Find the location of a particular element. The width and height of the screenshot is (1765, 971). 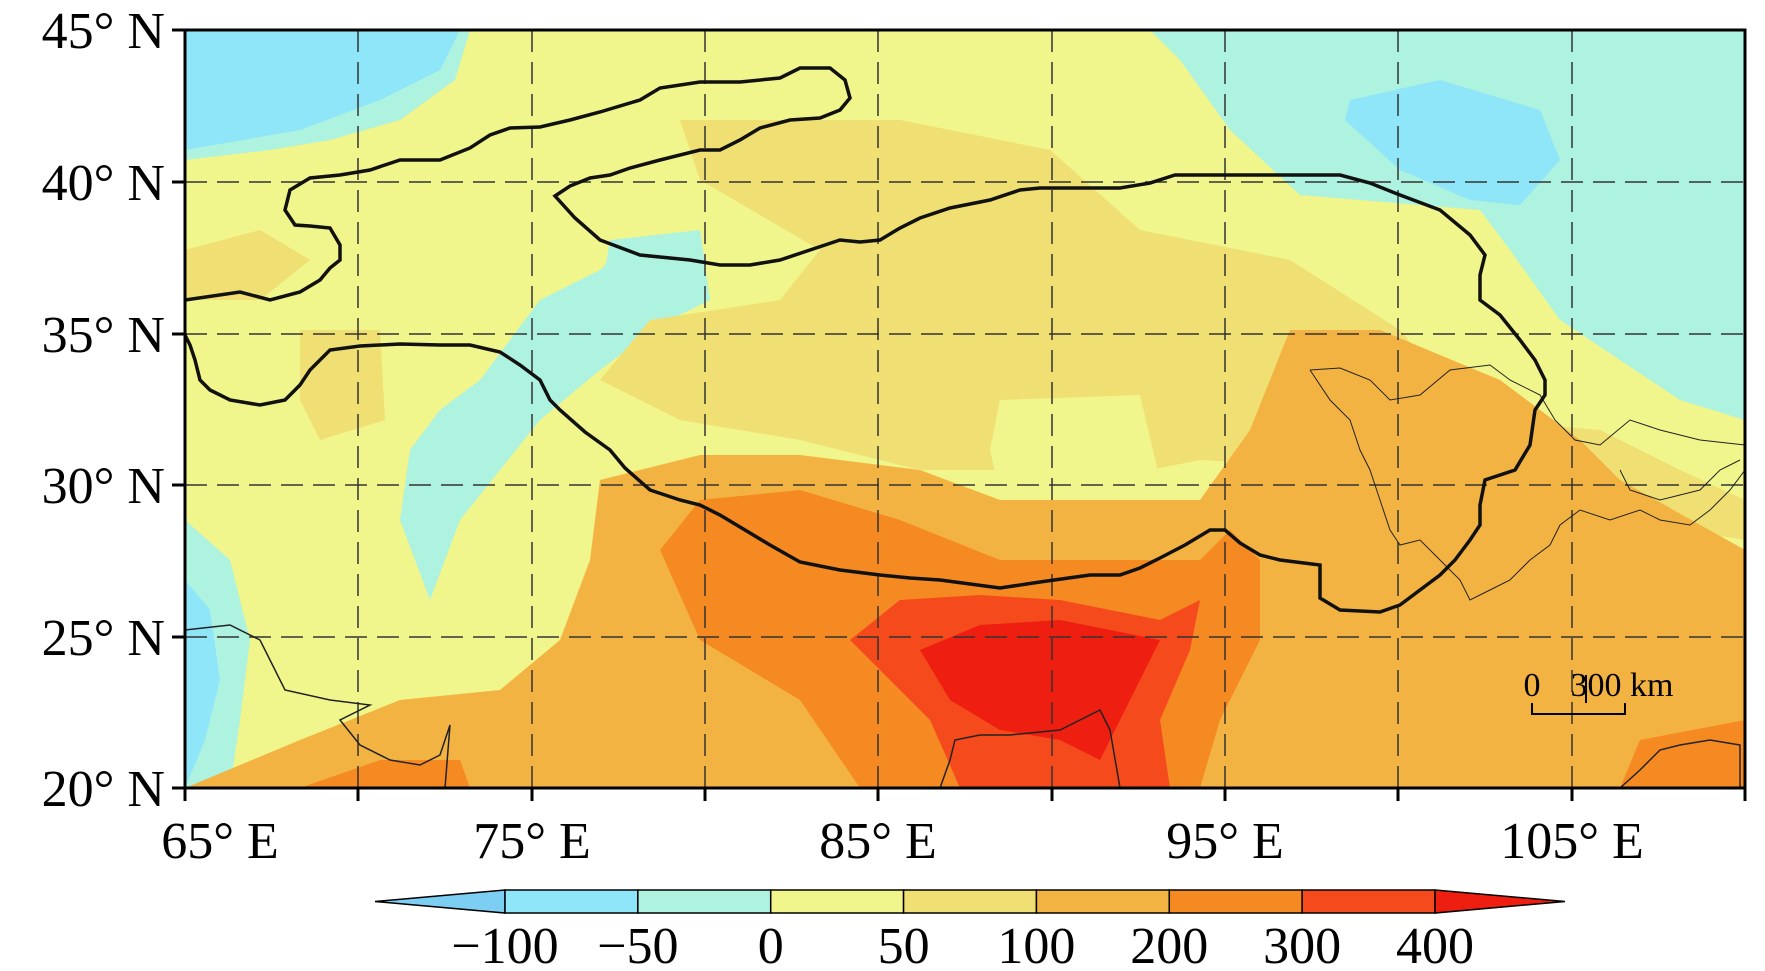

contour-negative-inner is located at coordinates (655, 280).